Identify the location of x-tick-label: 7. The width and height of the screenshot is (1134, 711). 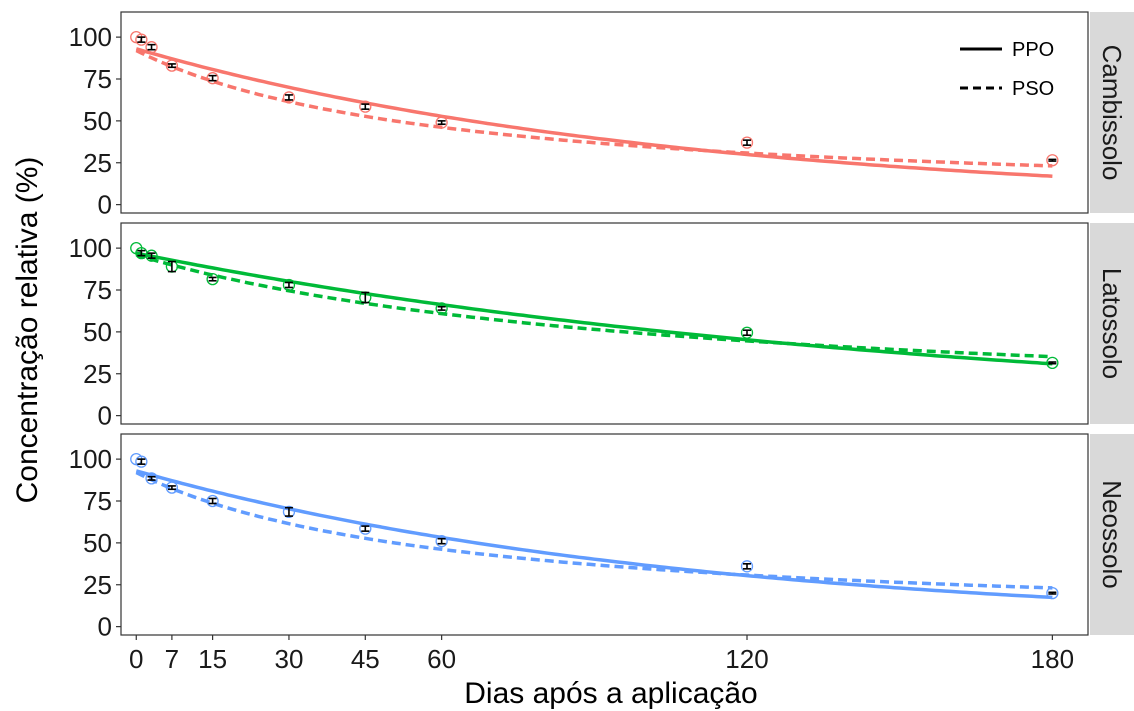
(172, 659).